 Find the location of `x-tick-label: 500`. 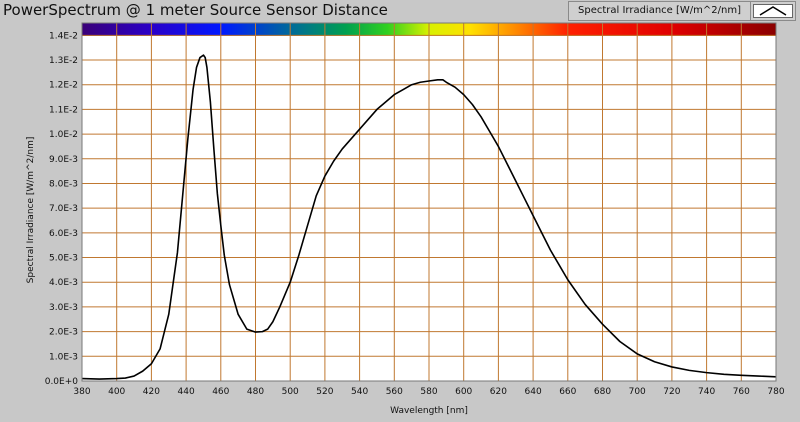

x-tick-label: 500 is located at coordinates (290, 392).